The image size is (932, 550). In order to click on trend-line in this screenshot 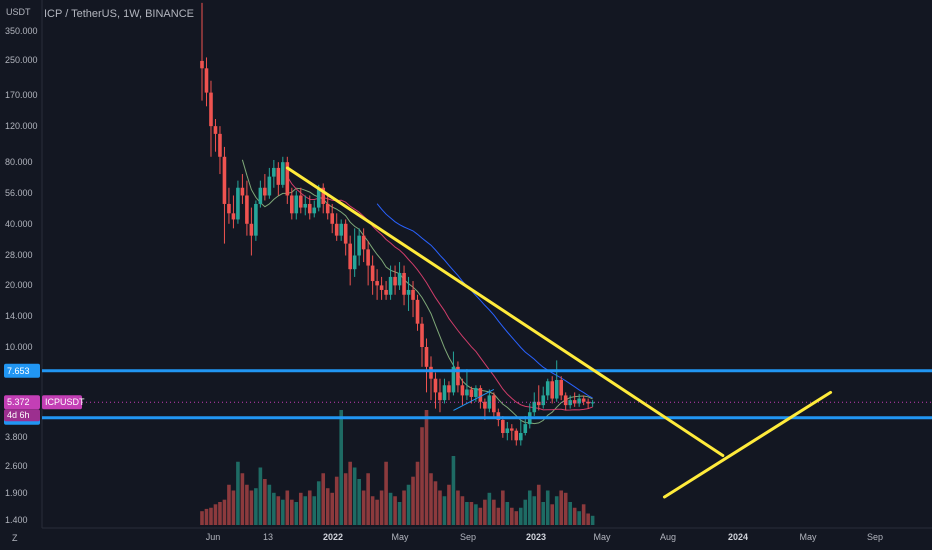, I will do `click(747, 444)`.